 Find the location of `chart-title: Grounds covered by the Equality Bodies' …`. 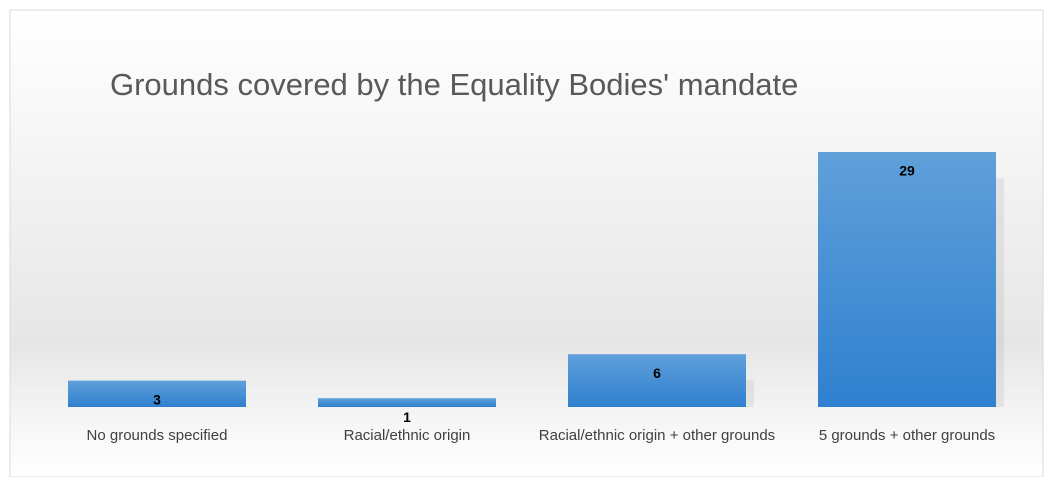

chart-title: Grounds covered by the Equality Bodies' … is located at coordinates (454, 84).